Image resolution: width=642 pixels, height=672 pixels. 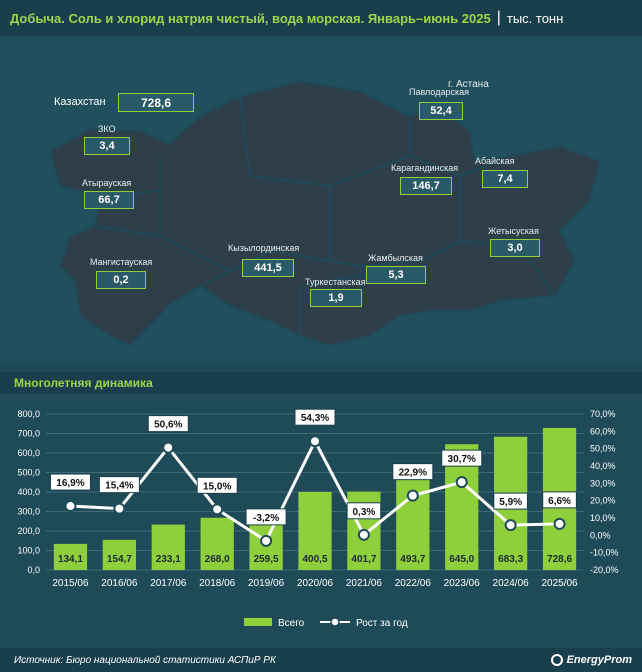 I want to click on bar-value-label: 259,5, so click(x=266, y=559).